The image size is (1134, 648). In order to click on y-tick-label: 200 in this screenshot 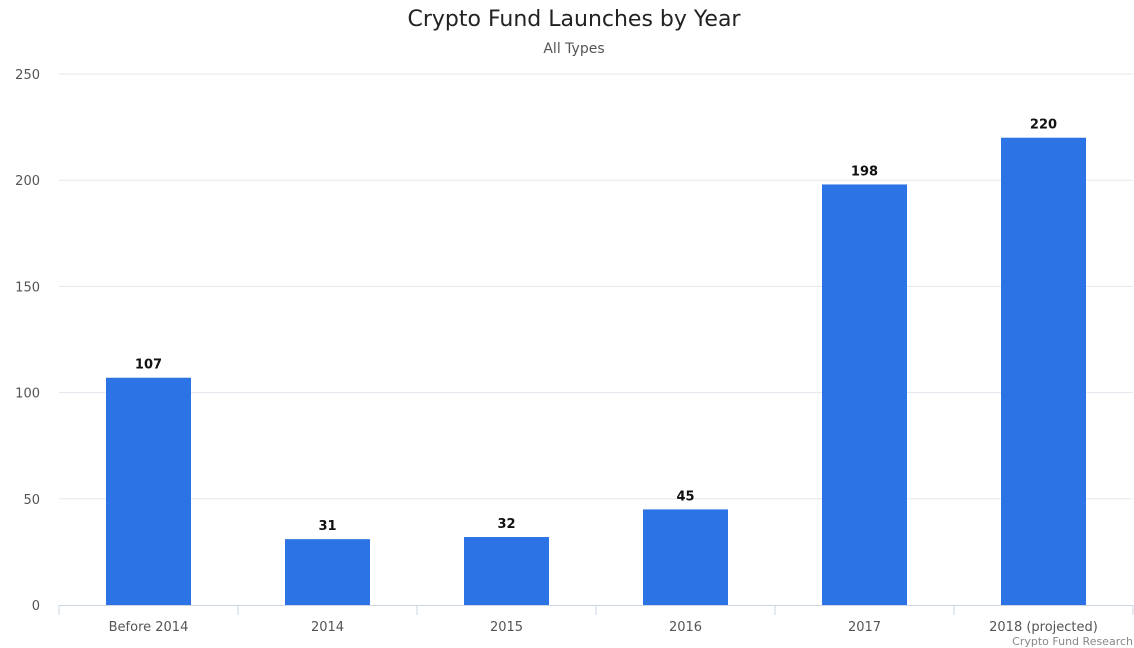, I will do `click(27, 181)`.